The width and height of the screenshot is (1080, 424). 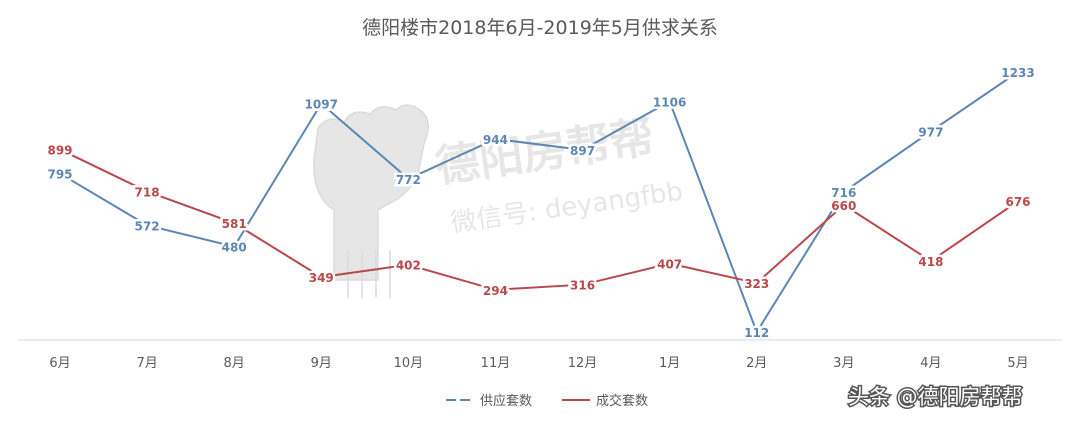 I want to click on data-label-deals: 407, so click(x=669, y=265).